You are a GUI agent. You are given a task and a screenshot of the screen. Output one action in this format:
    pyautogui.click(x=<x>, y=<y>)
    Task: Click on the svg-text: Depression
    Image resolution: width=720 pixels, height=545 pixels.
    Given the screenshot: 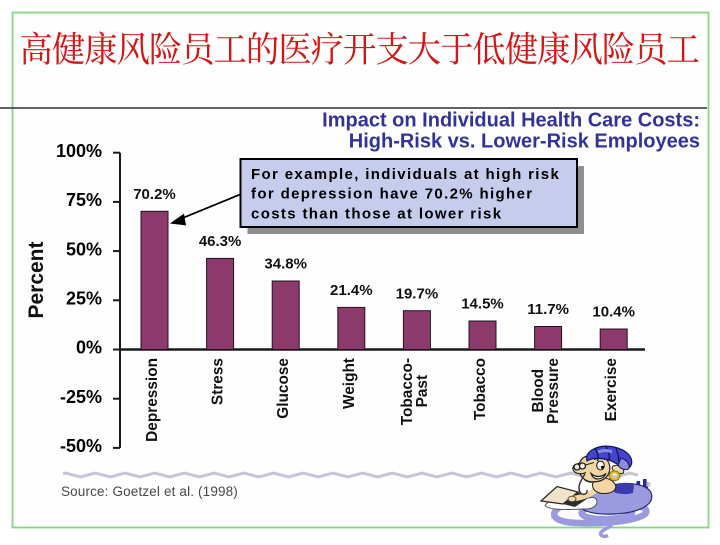 What is the action you would take?
    pyautogui.click(x=152, y=400)
    